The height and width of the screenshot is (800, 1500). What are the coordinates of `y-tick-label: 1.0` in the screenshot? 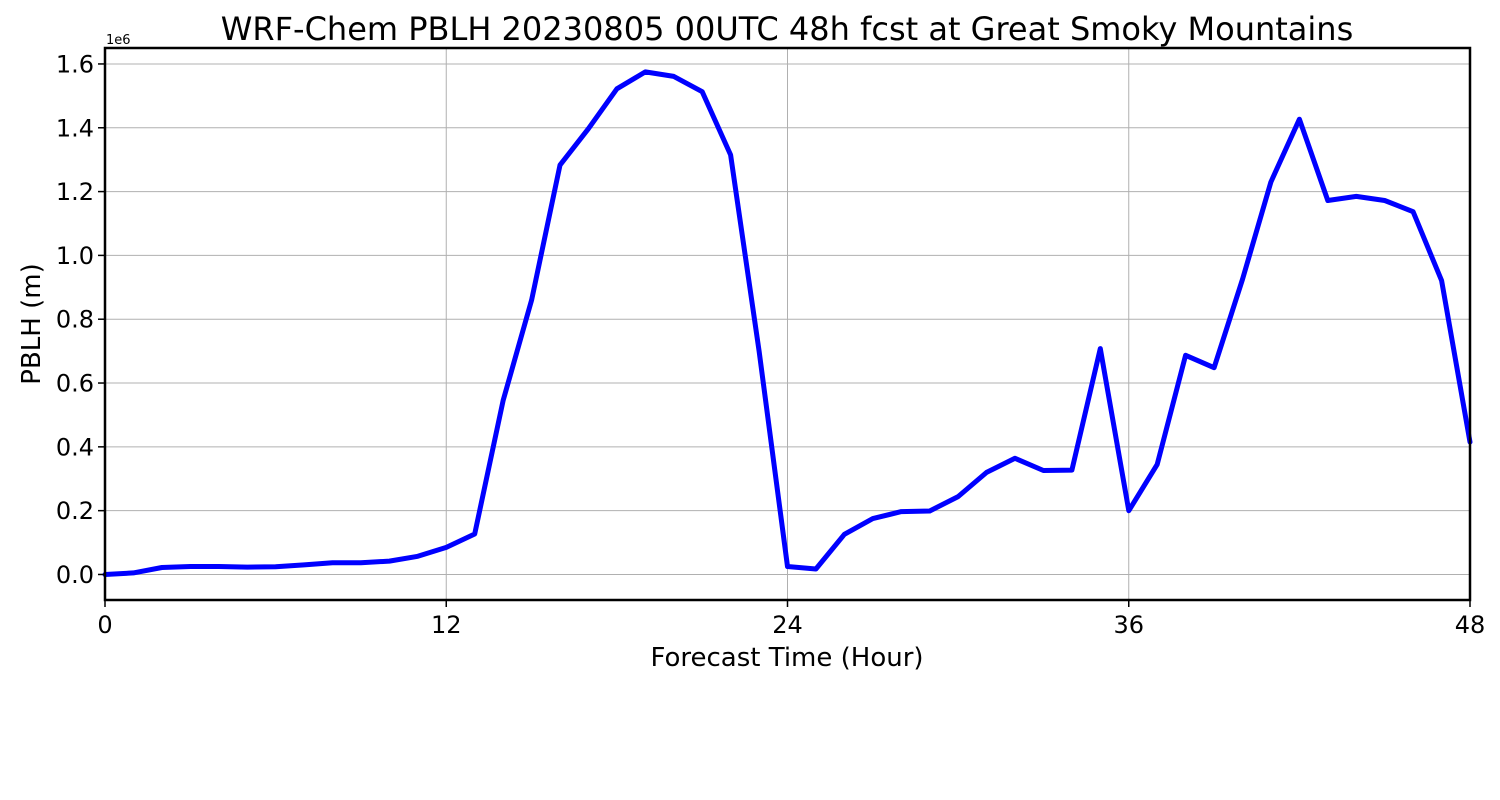 It's located at (75, 256).